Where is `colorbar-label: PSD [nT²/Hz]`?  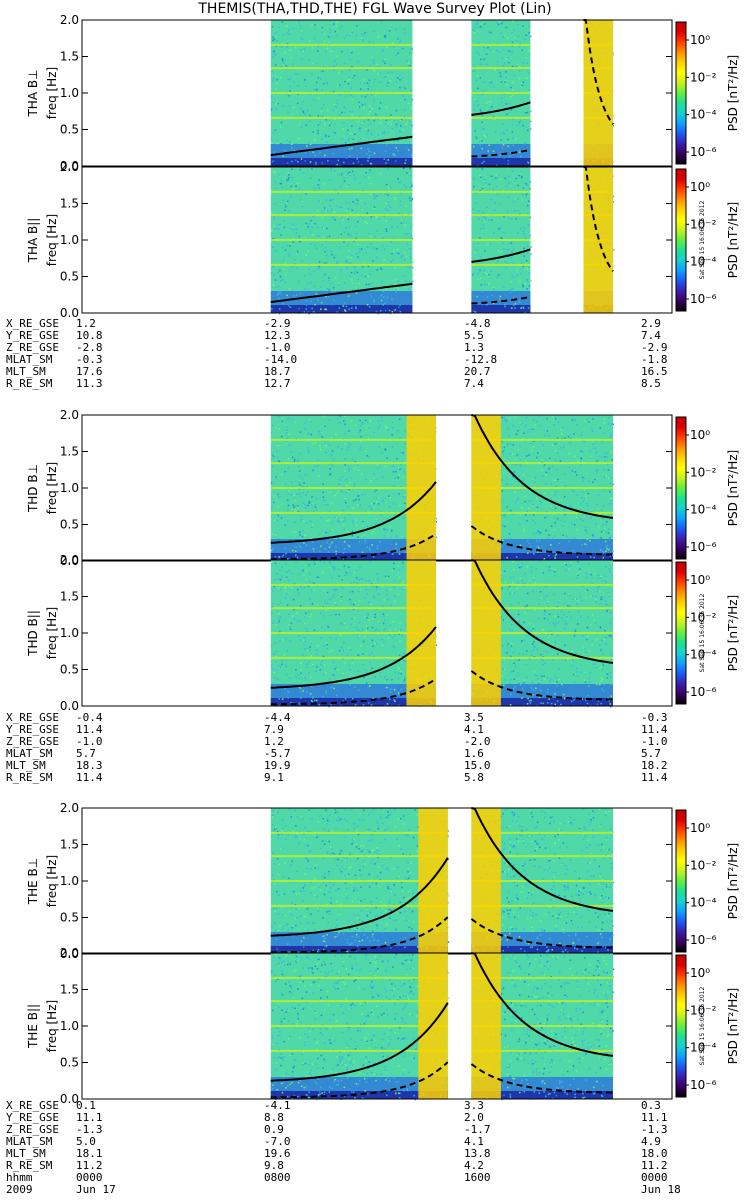
colorbar-label: PSD [nT²/Hz] is located at coordinates (733, 240).